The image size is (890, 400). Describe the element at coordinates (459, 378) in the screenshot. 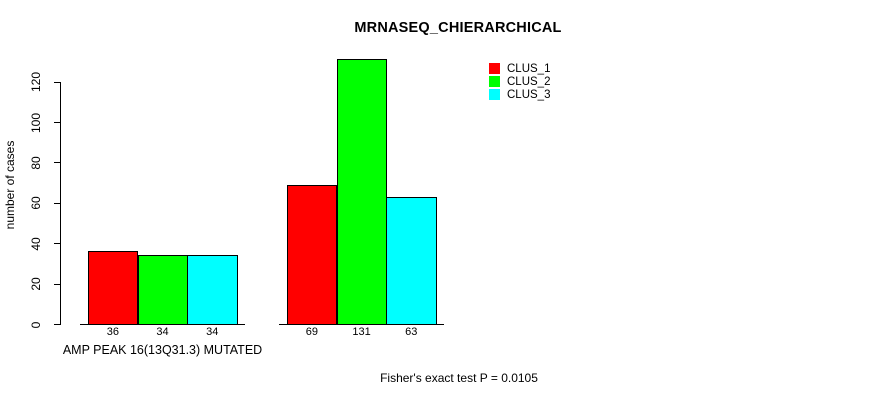

I see `annotation-text: Fisher's exact test P = 0.0105` at that location.